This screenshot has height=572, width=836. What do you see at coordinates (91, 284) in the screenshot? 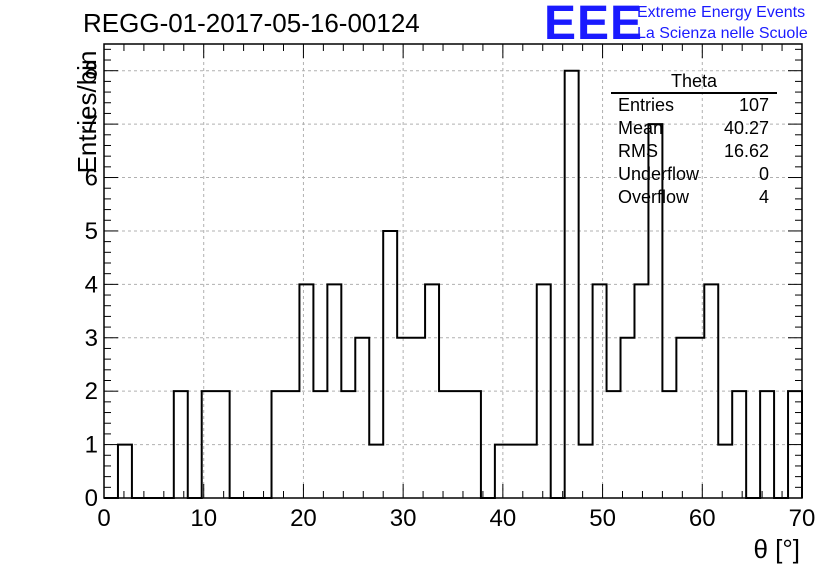
I see `y-tick-label: 4` at bounding box center [91, 284].